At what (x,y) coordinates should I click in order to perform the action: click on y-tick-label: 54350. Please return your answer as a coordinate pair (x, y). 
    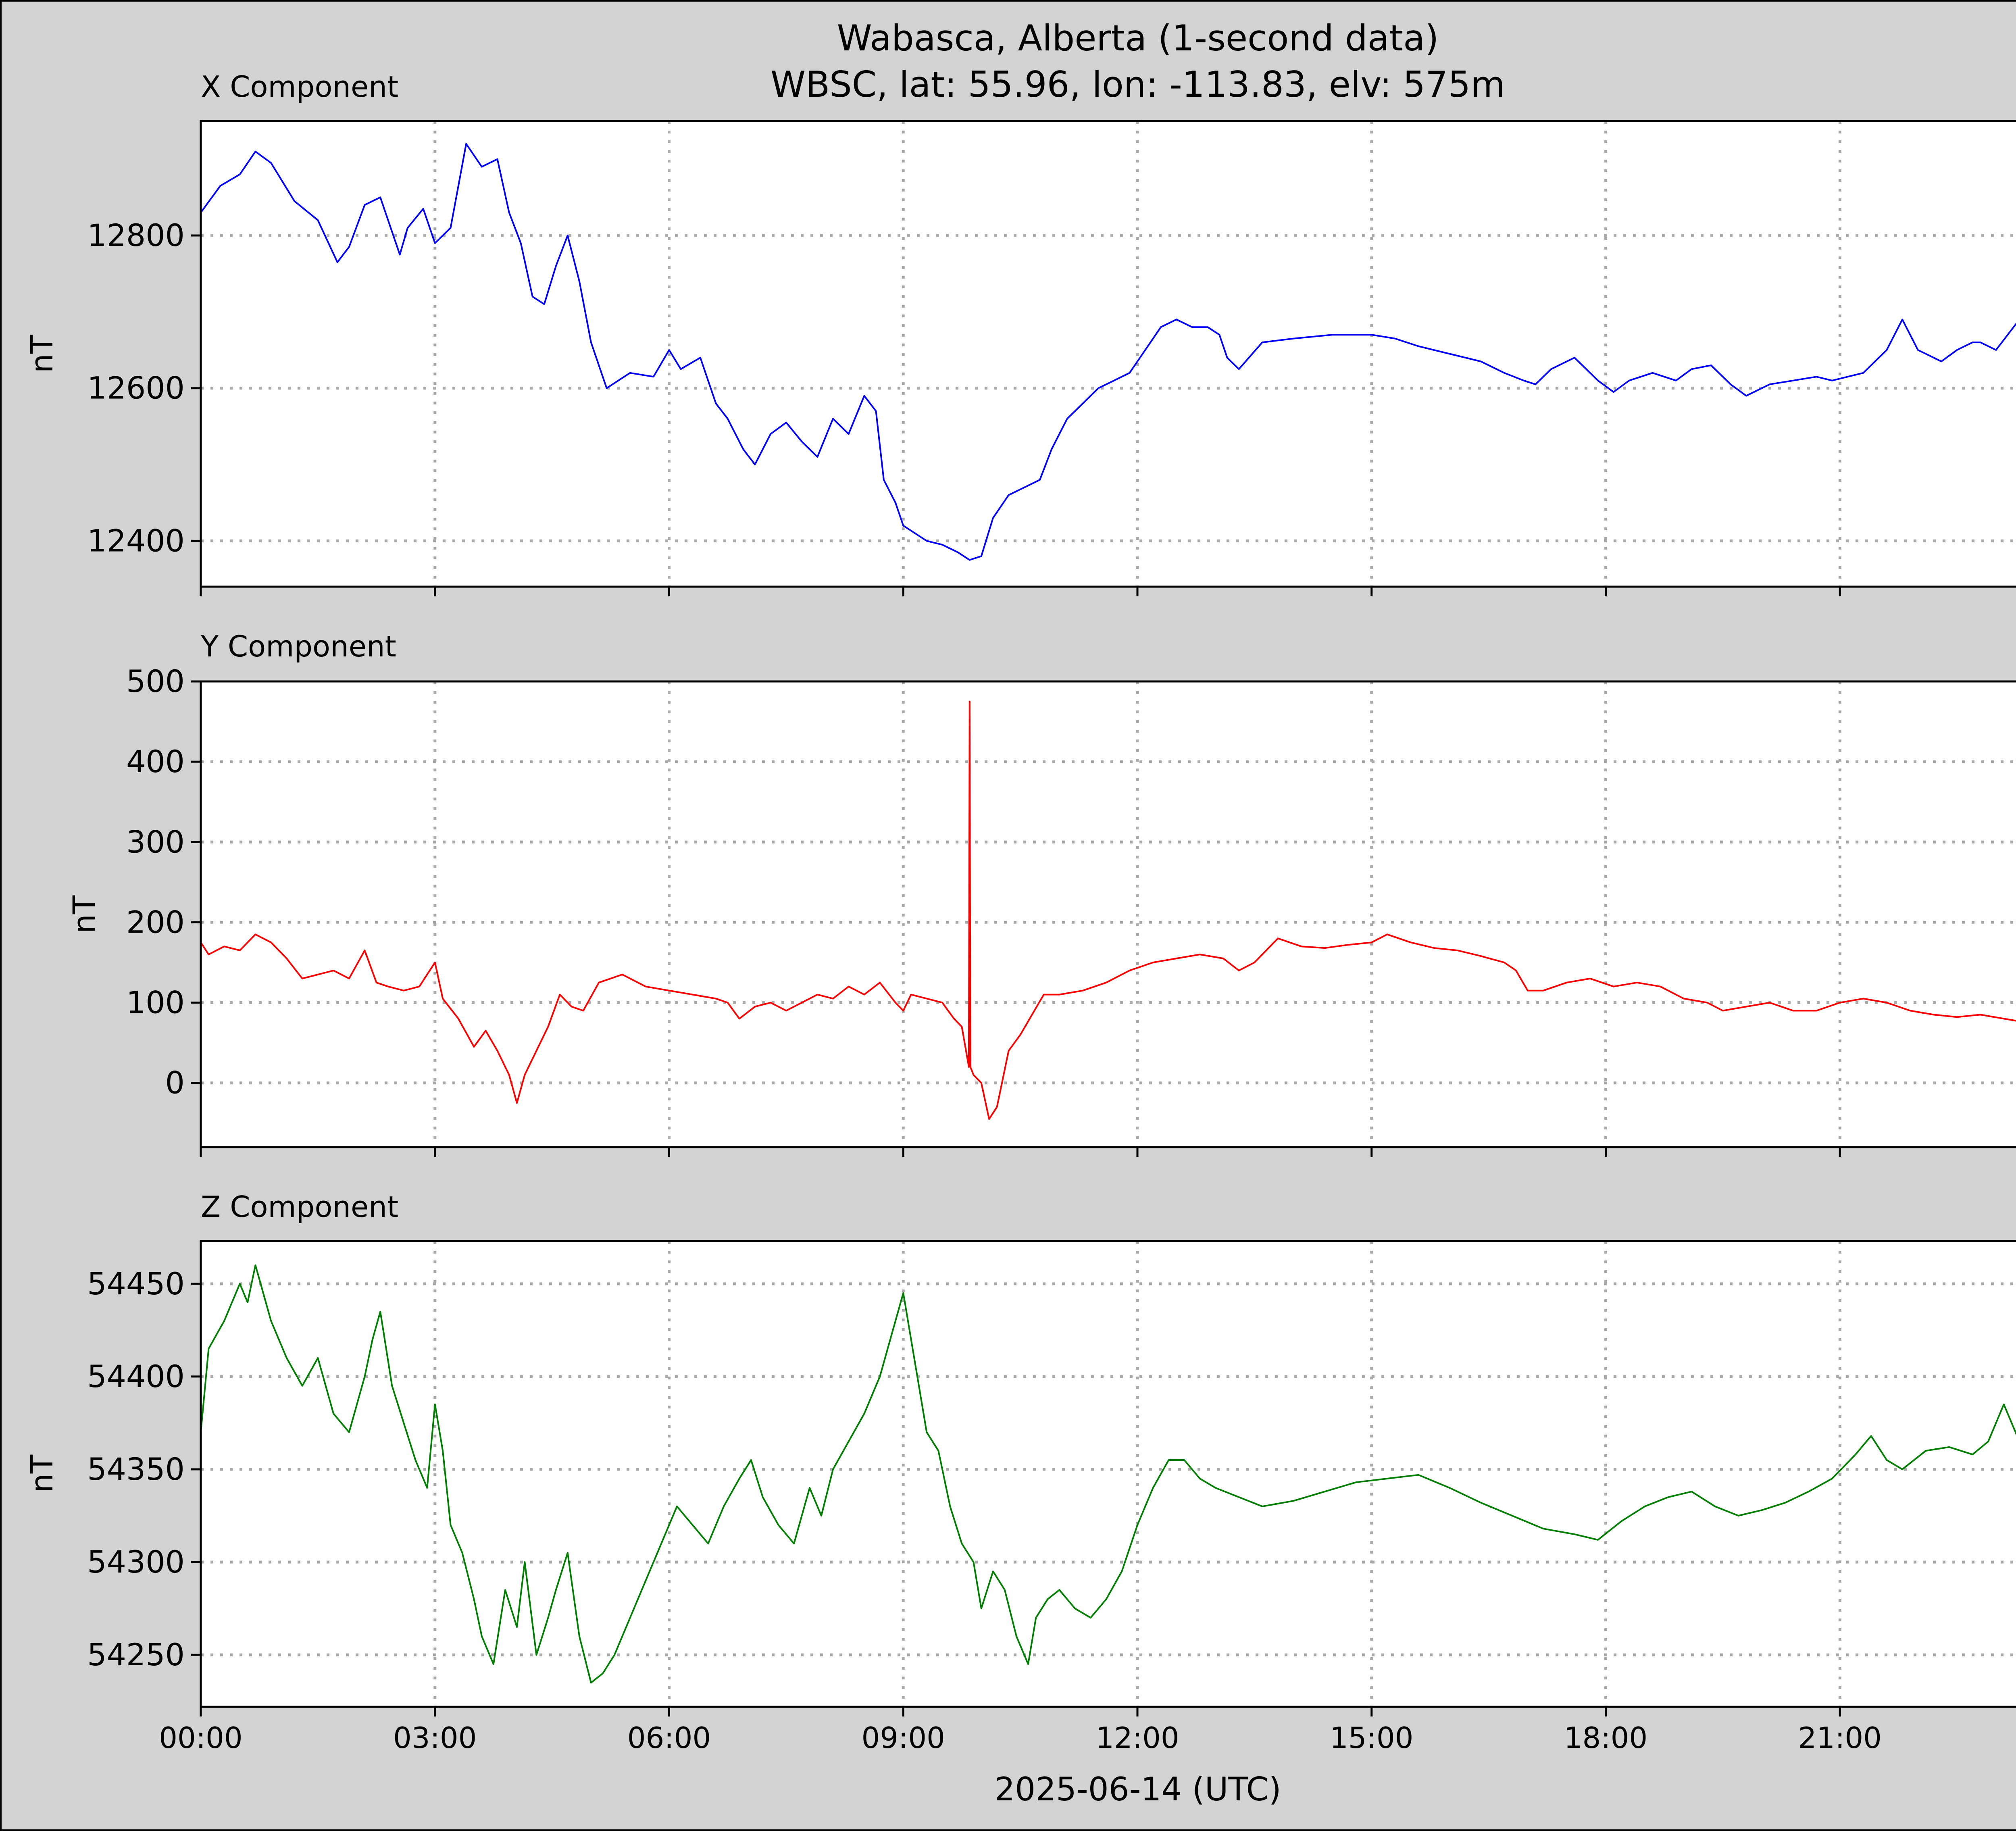
    Looking at the image, I should click on (136, 1469).